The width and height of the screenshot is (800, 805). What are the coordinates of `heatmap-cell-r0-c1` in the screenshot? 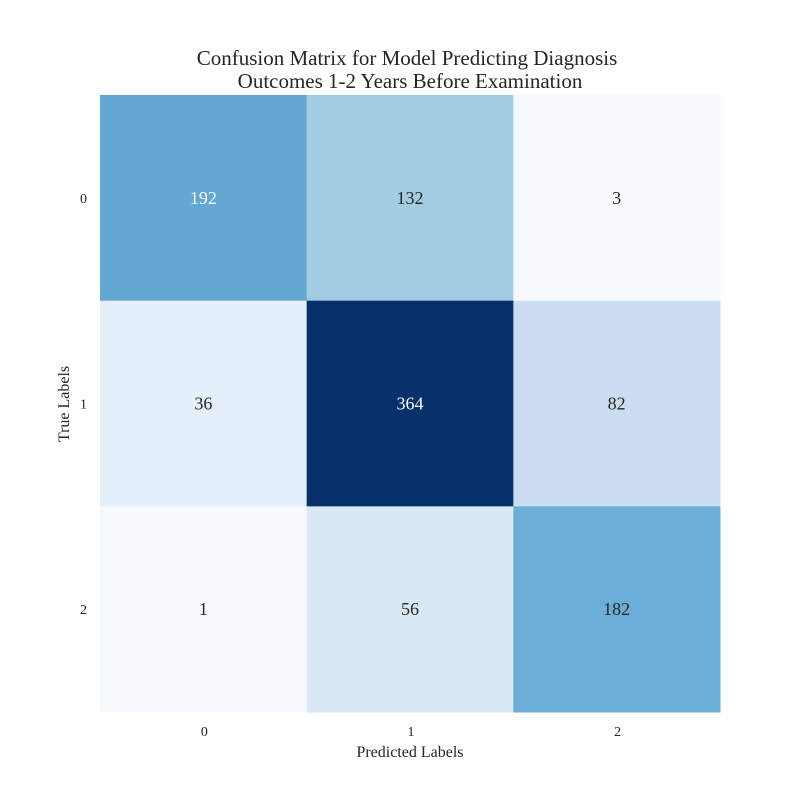 It's located at (410, 198).